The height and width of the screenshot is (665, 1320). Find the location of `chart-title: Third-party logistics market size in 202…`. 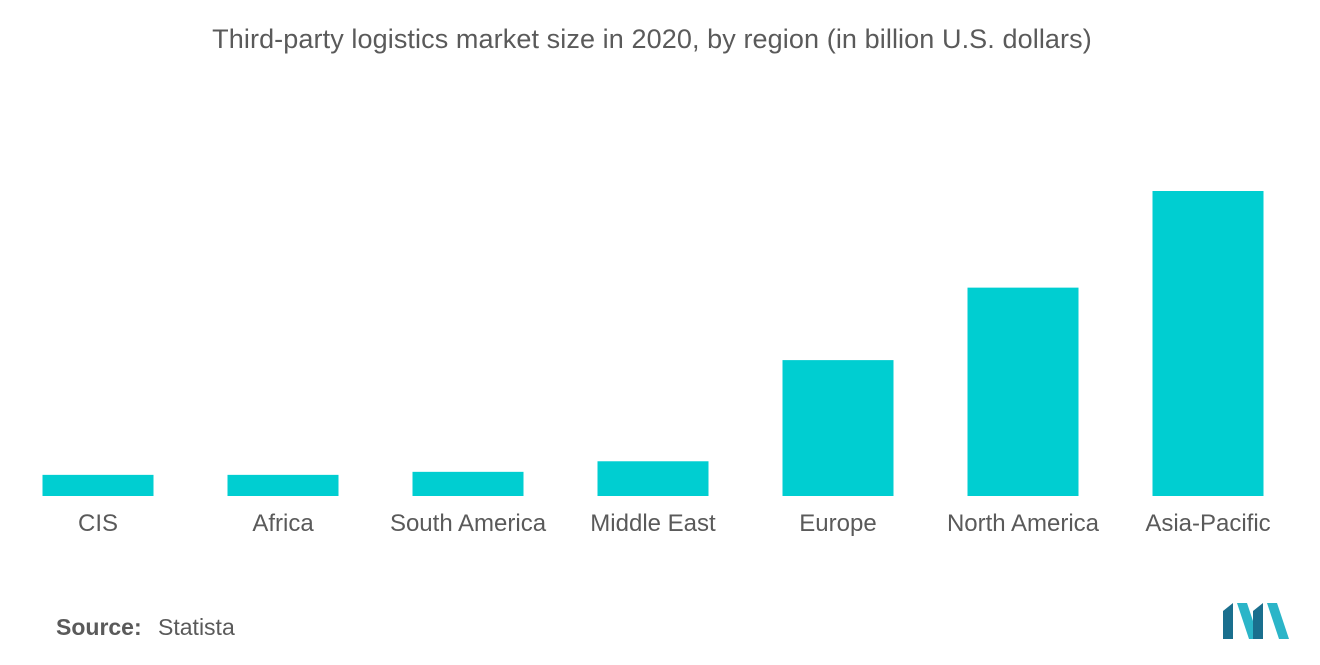

chart-title: Third-party logistics market size in 202… is located at coordinates (652, 39).